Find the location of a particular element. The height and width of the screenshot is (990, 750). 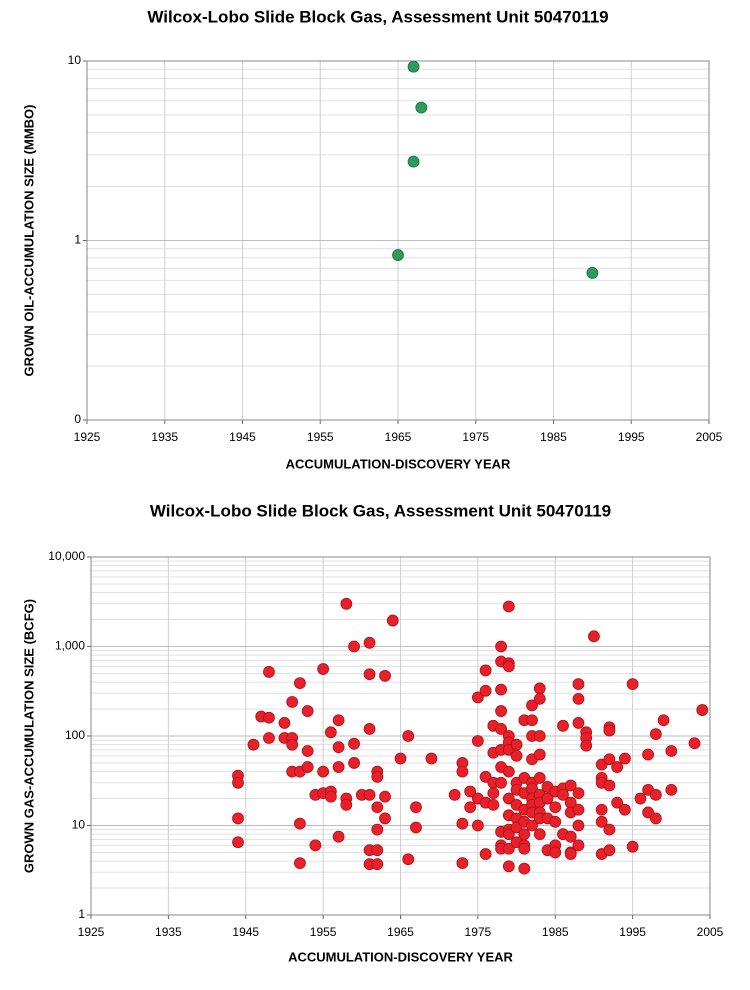

x-tick-label: 1975 is located at coordinates (475, 437).